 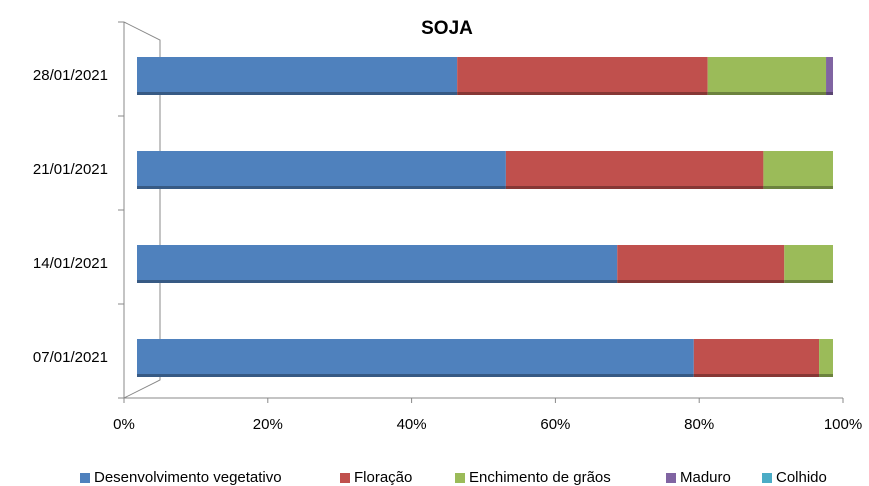 What do you see at coordinates (70, 169) in the screenshot?
I see `y-tick-label: 21/01/2021` at bounding box center [70, 169].